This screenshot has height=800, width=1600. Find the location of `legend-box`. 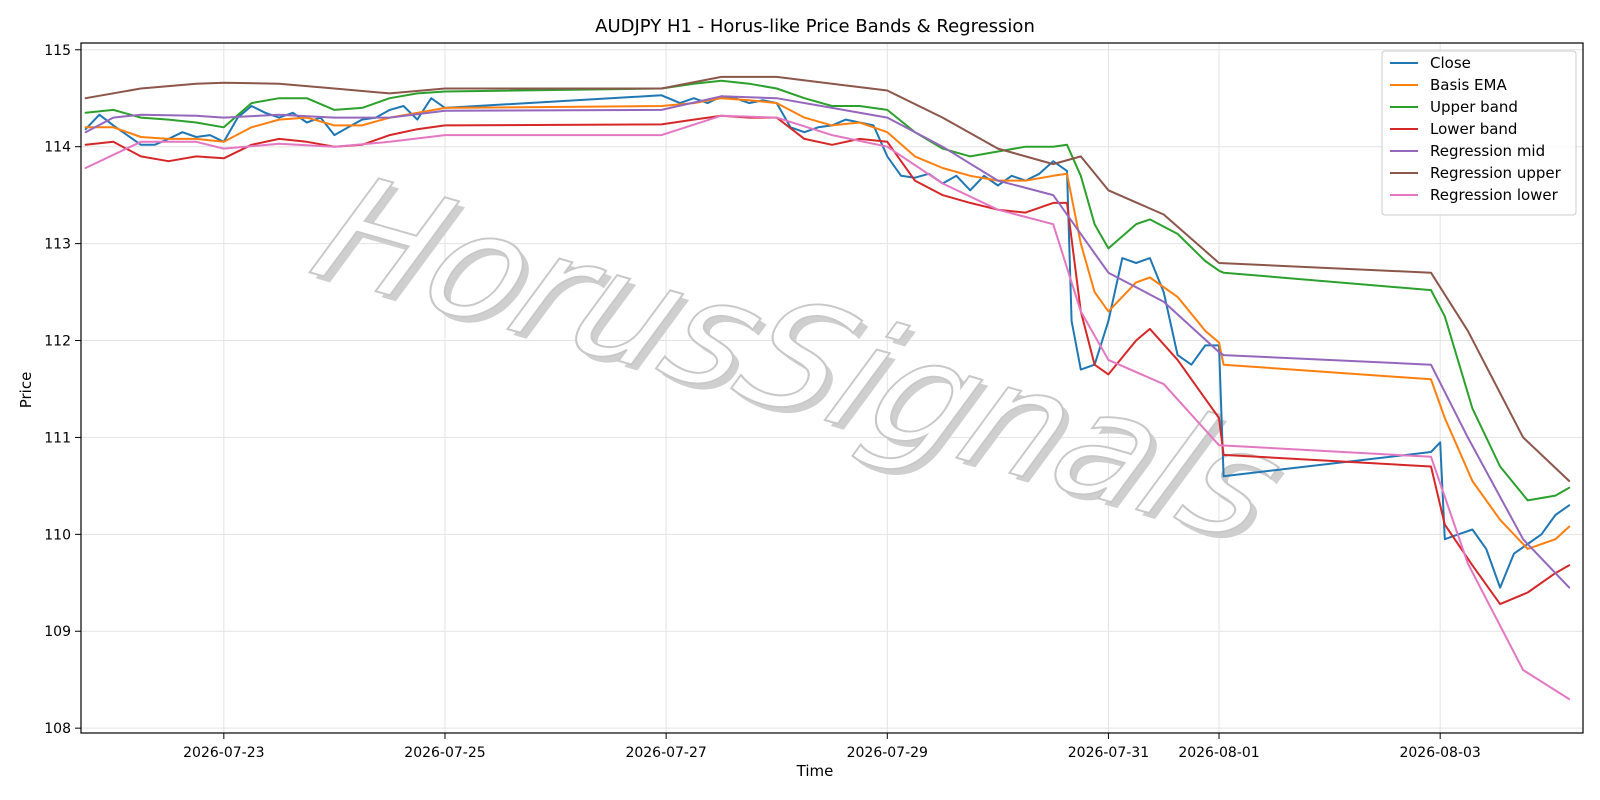

legend-box is located at coordinates (1479, 133).